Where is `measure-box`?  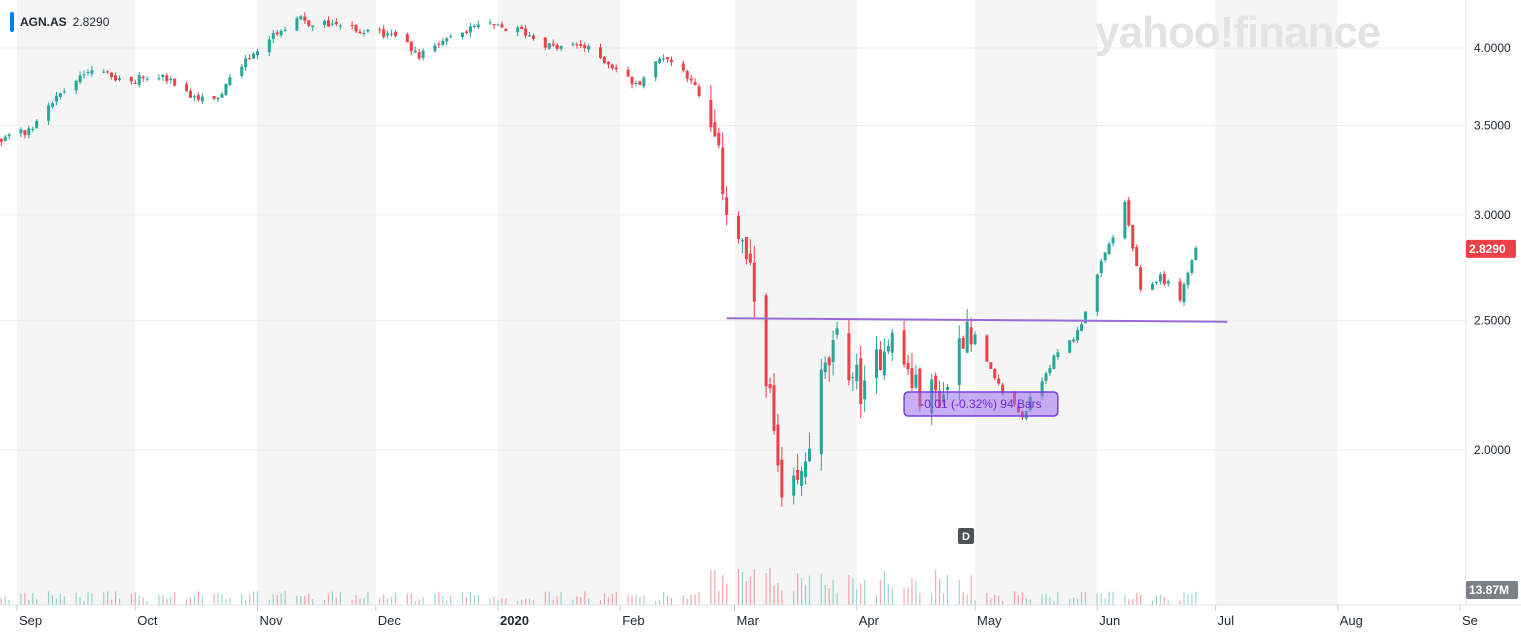 measure-box is located at coordinates (981, 404).